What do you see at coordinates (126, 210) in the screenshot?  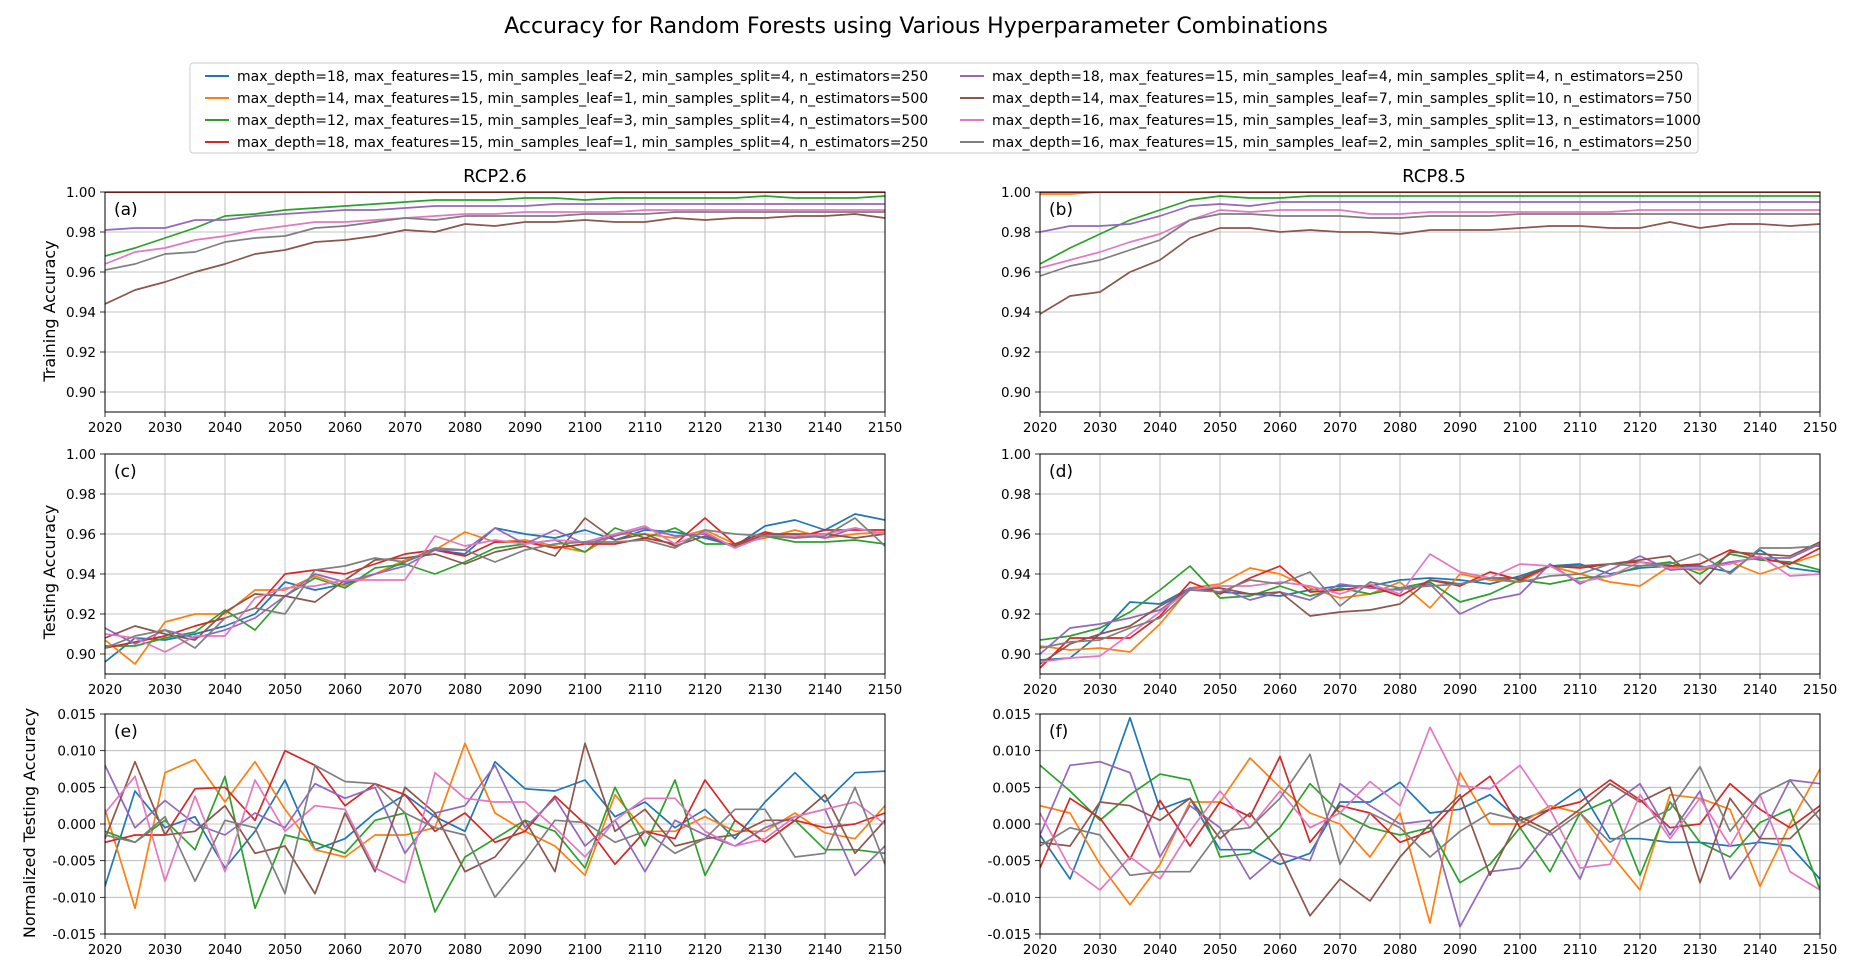 I see `panel-label: (a)` at bounding box center [126, 210].